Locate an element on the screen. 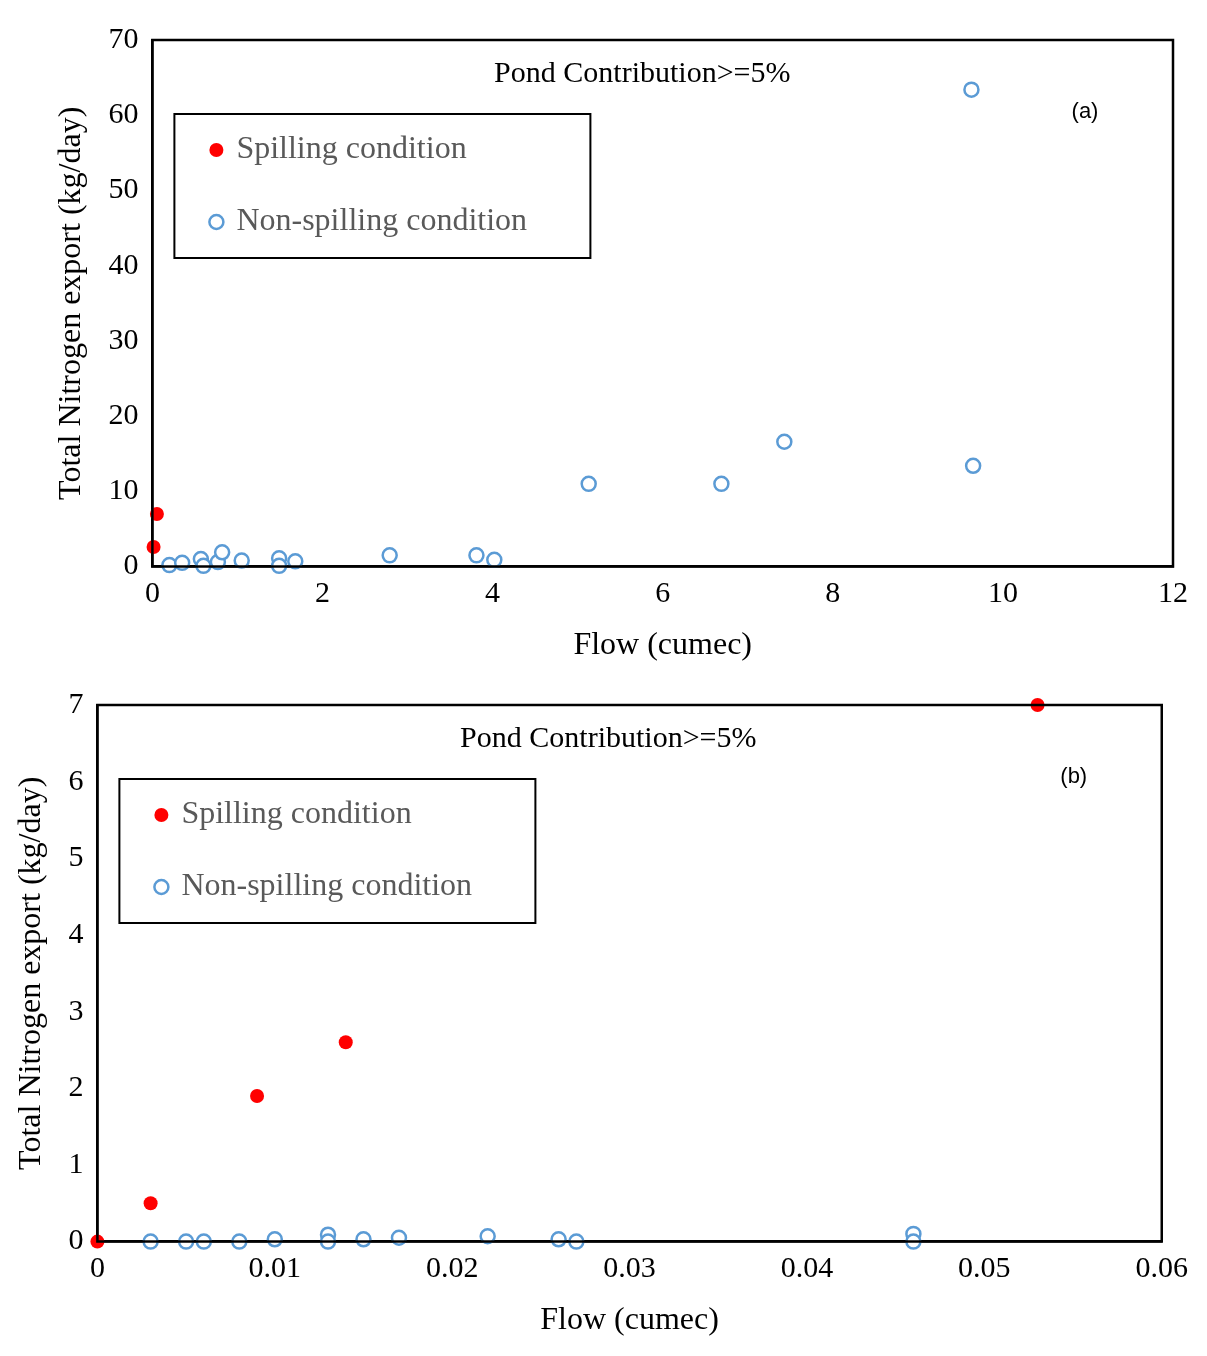  annotation: (b) is located at coordinates (1074, 776).